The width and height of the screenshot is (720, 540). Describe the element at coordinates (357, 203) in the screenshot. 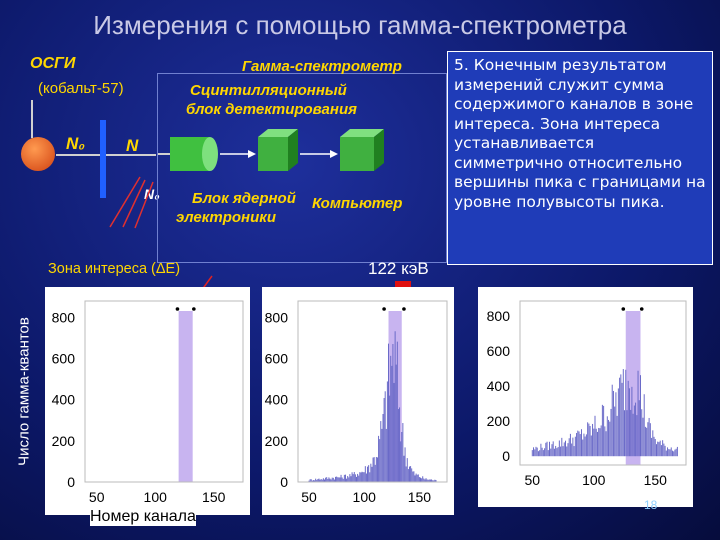

I see `computer-label: Компьютер` at that location.